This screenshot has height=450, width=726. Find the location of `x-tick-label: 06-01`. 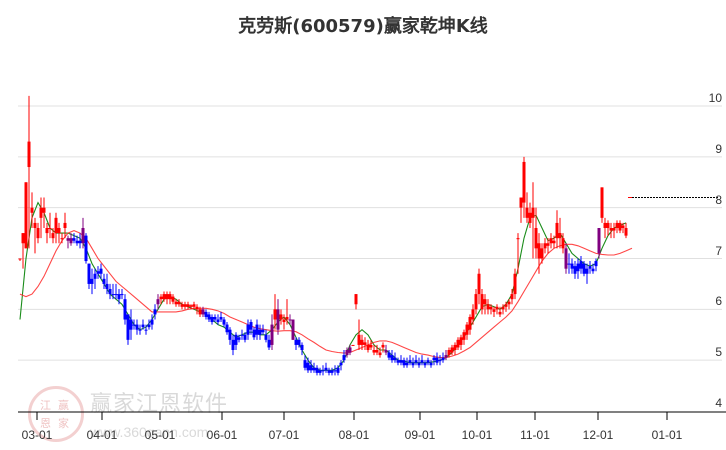

x-tick-label: 06-01 is located at coordinates (222, 435).